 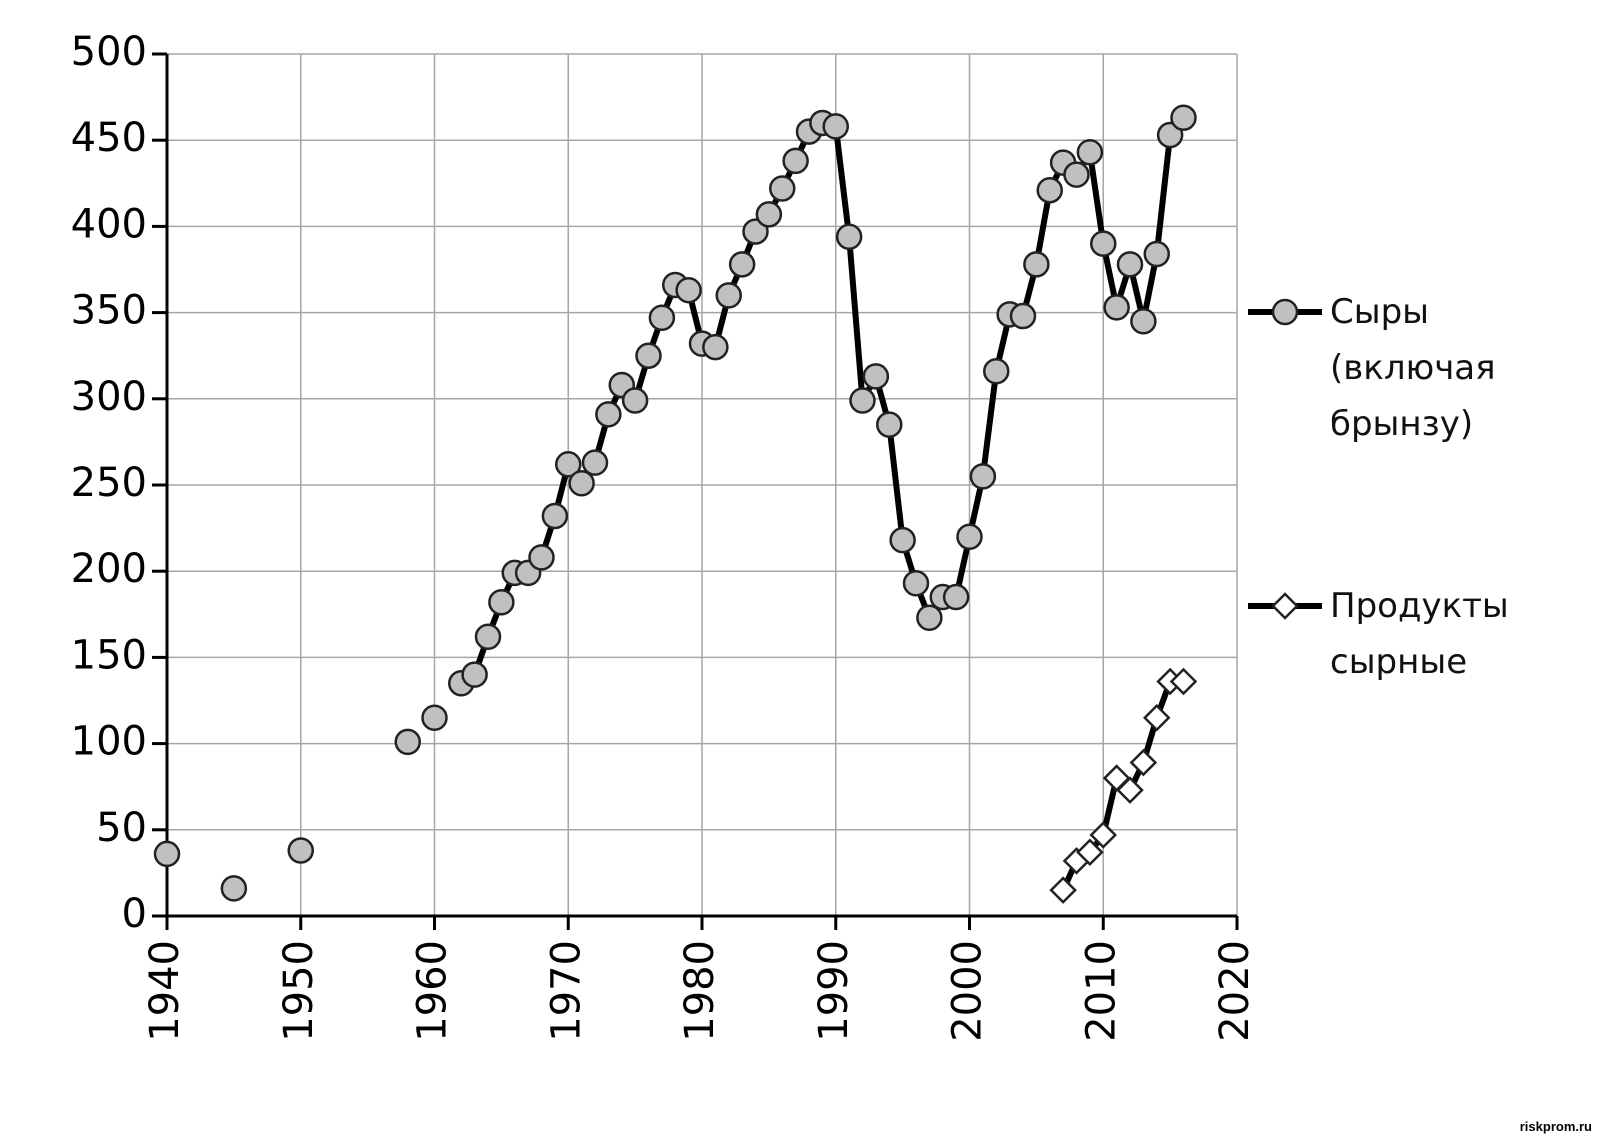 What do you see at coordinates (1235, 991) in the screenshot?
I see `x-tick-label: 2020` at bounding box center [1235, 991].